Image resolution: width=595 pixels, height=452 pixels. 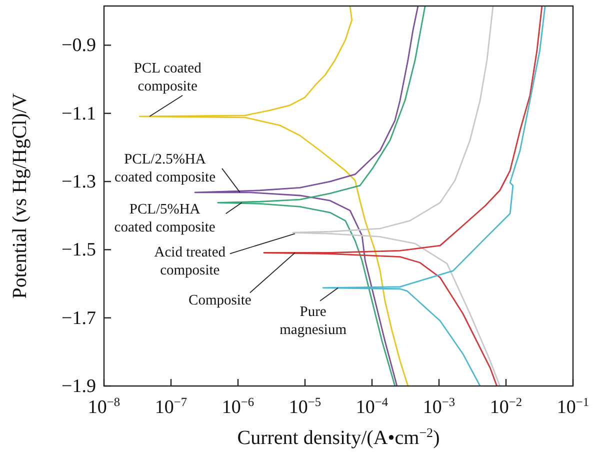 I want to click on x-axis-title: Current density/(A•cm$^{−2}$), so click(x=338, y=436).